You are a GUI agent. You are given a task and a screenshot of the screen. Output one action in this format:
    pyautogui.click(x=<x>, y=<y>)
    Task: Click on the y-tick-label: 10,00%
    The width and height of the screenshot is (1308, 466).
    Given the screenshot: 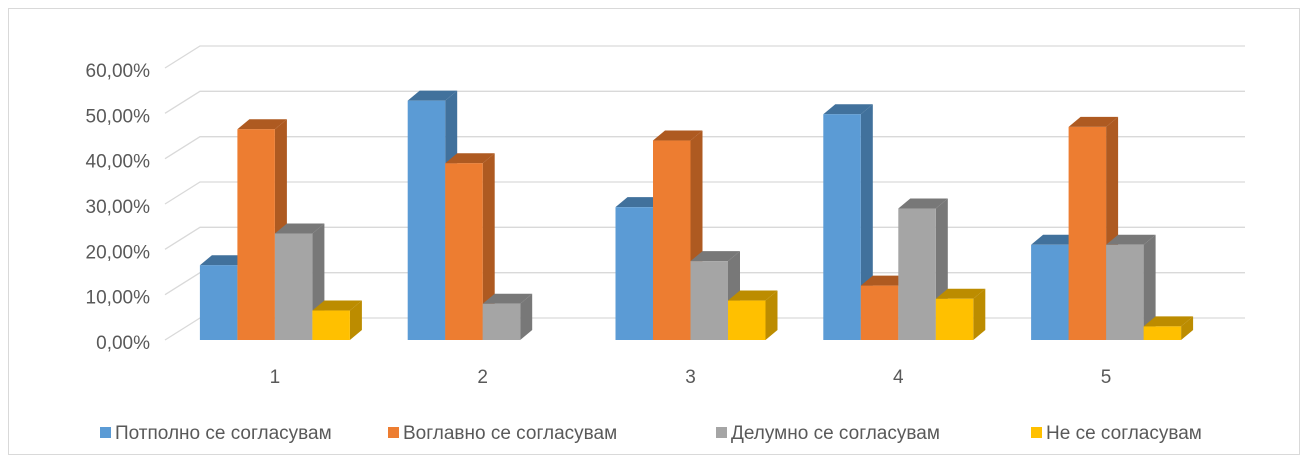 What is the action you would take?
    pyautogui.click(x=118, y=298)
    